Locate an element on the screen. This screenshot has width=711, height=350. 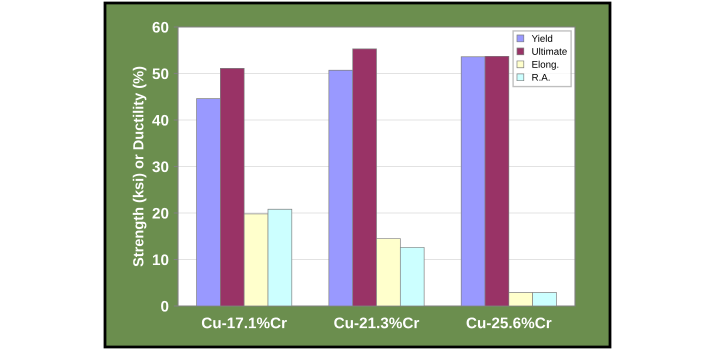
y-tick-label: 0 is located at coordinates (164, 306).